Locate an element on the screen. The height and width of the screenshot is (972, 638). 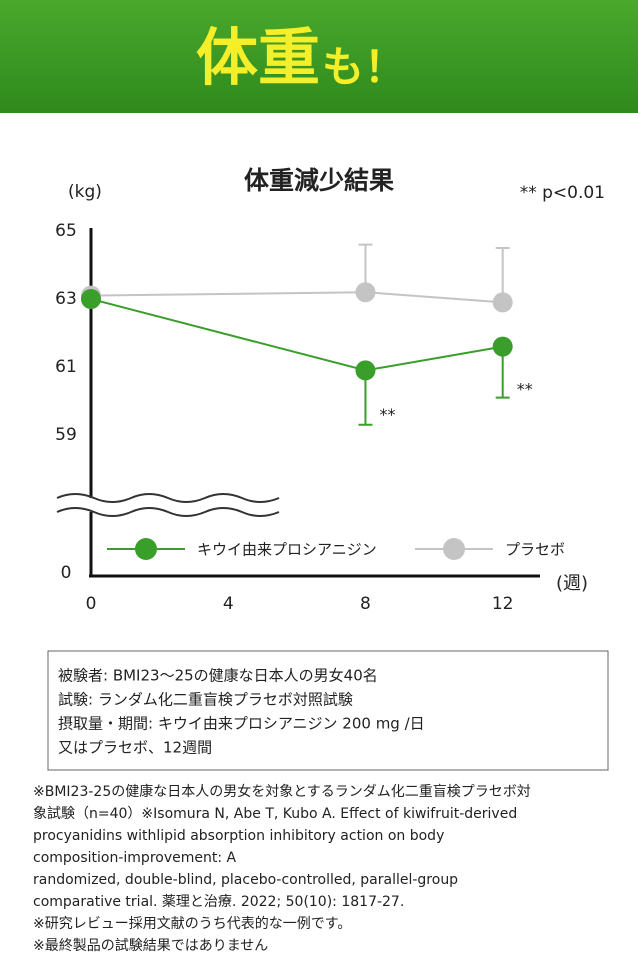
legend-label: プラセボ is located at coordinates (535, 550).